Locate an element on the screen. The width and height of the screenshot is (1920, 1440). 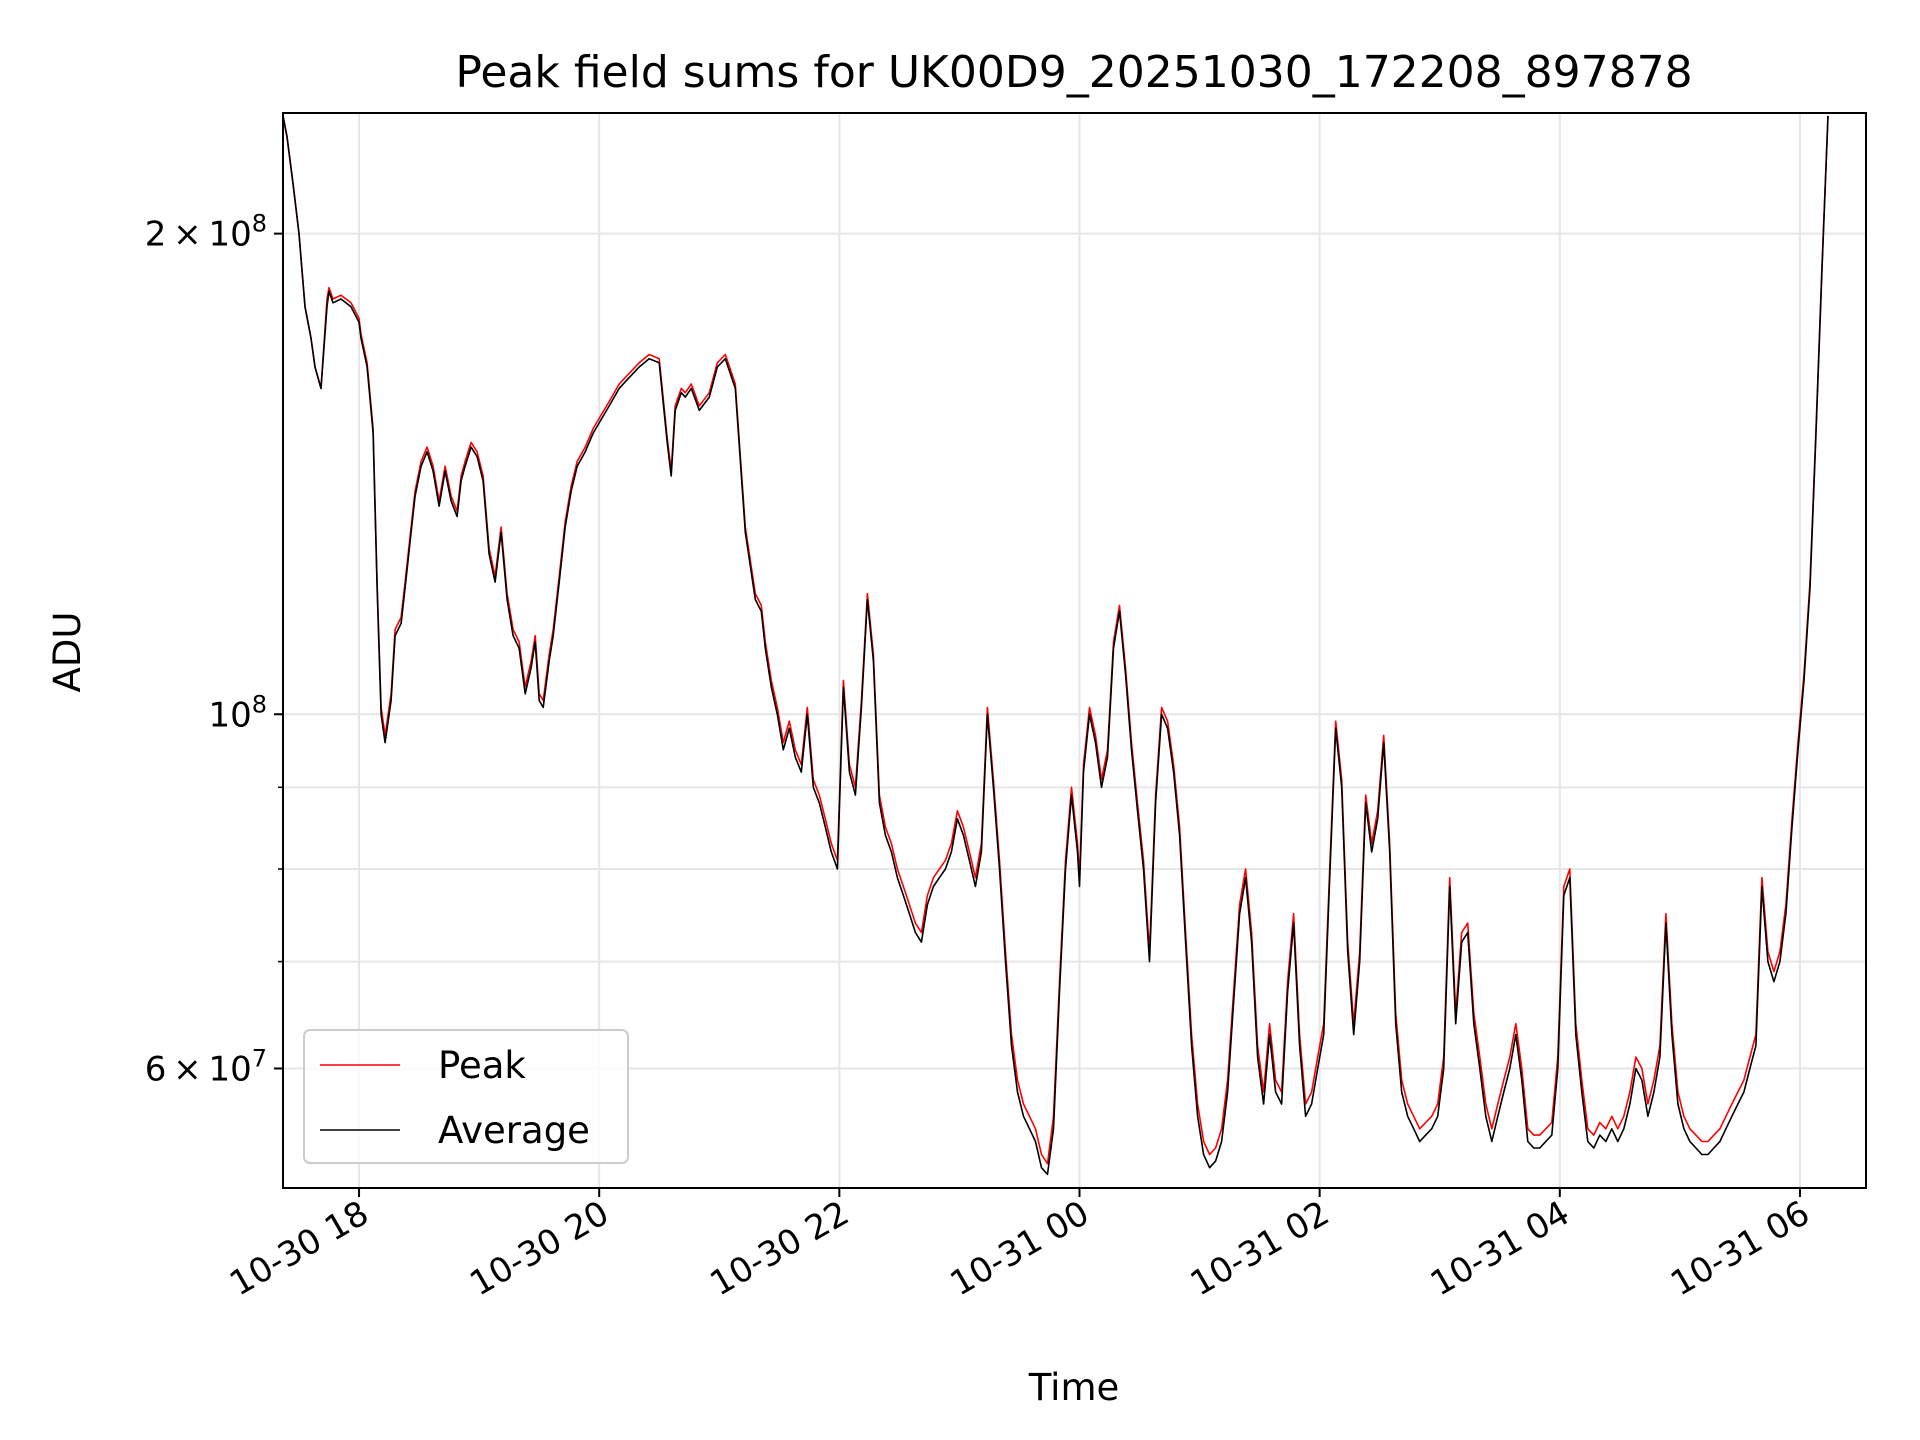
y-tick-label: 2 × 108 is located at coordinates (206, 232).